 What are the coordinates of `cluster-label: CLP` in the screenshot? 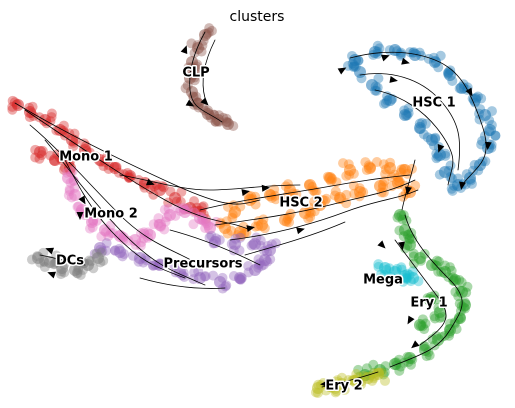 It's located at (195, 73).